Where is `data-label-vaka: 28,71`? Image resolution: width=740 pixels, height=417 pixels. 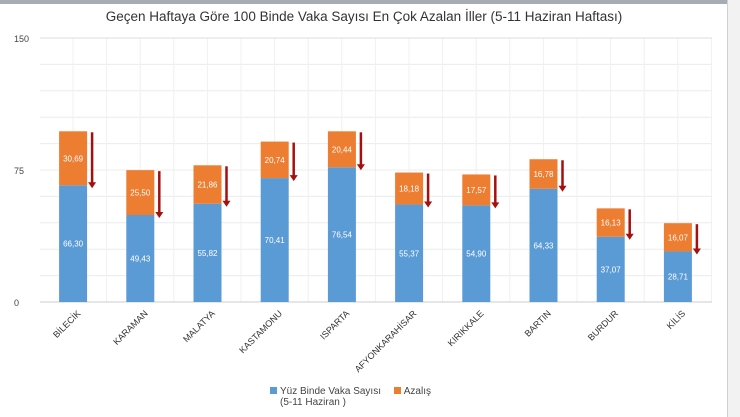 data-label-vaka: 28,71 is located at coordinates (678, 277).